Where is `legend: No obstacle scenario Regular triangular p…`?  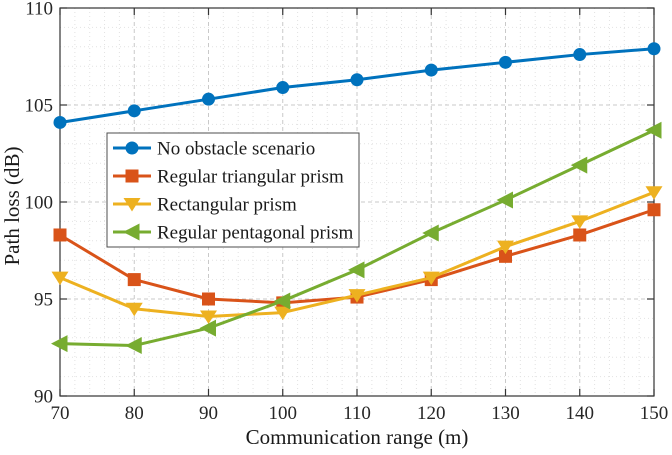
legend: No obstacle scenario Regular triangular p… is located at coordinates (233, 190).